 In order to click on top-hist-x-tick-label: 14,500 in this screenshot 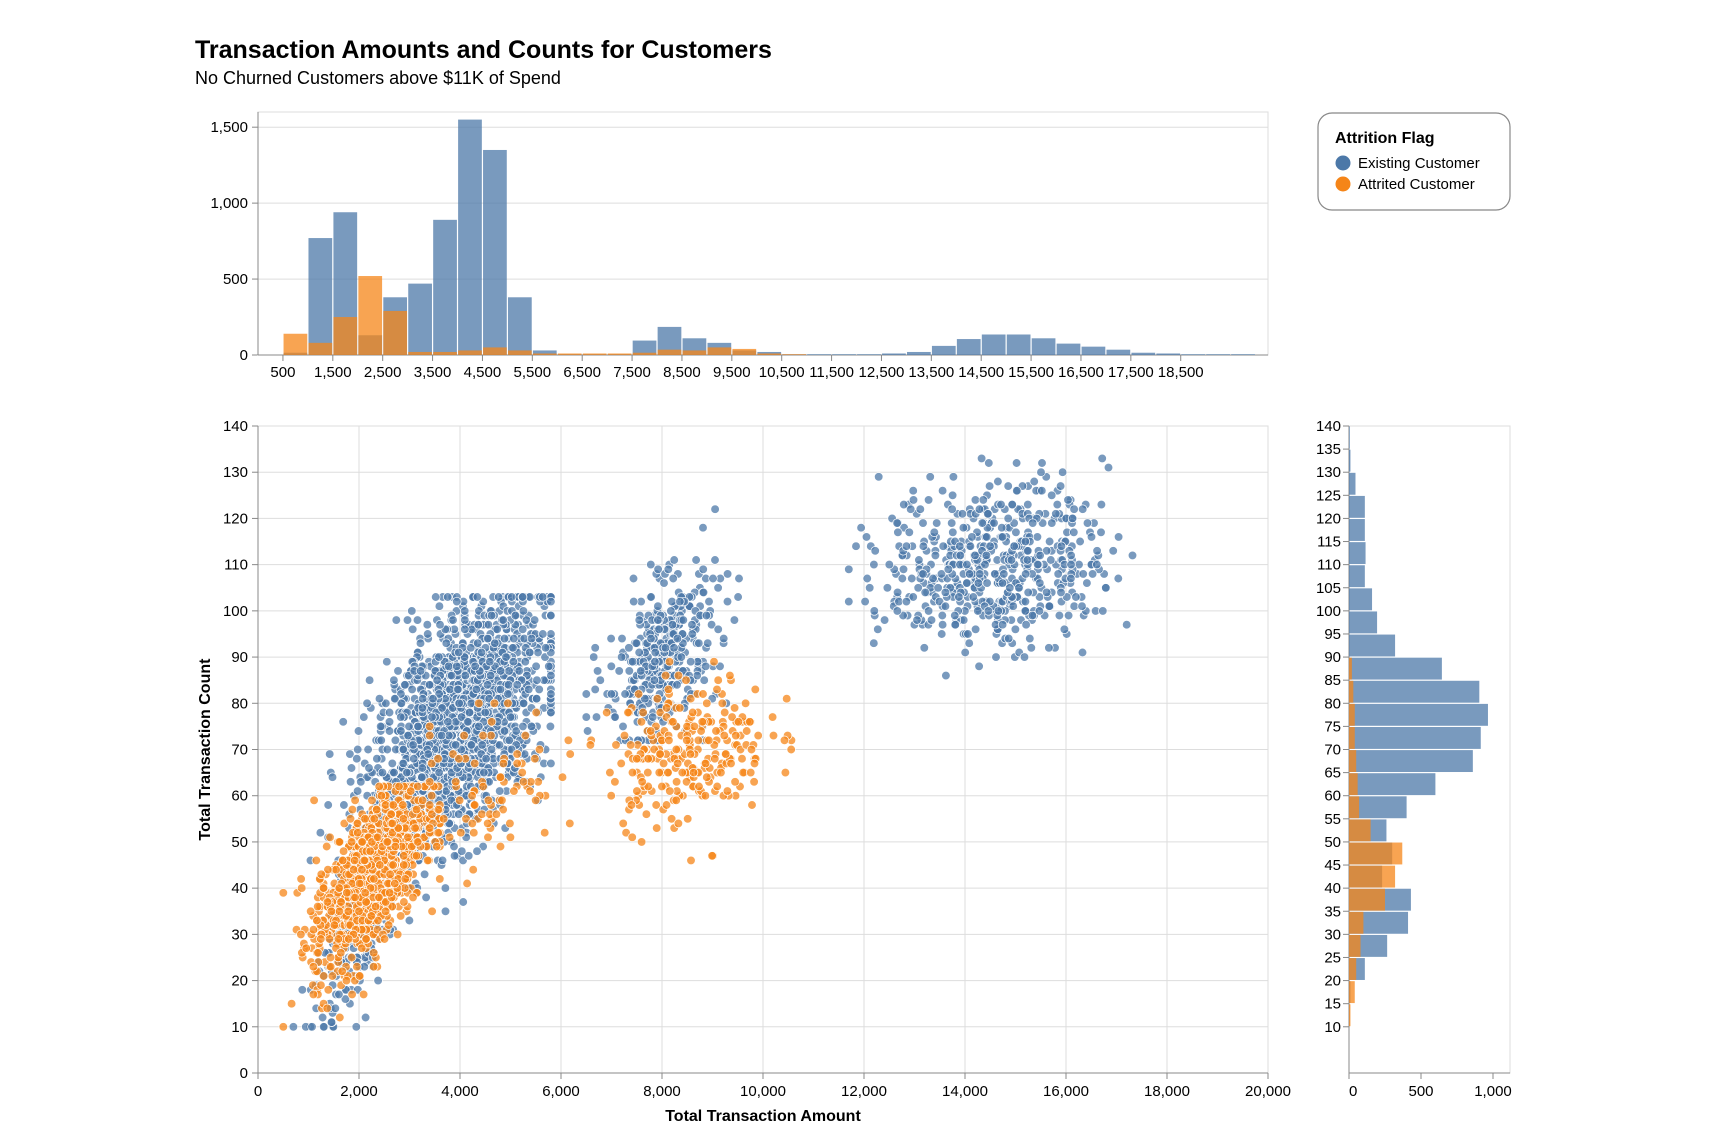, I will do `click(981, 372)`.